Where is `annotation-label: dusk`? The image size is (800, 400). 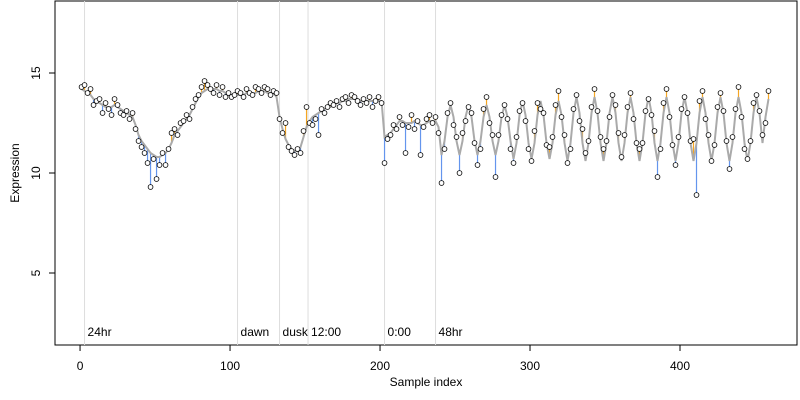
annotation-label: dusk is located at coordinates (296, 332).